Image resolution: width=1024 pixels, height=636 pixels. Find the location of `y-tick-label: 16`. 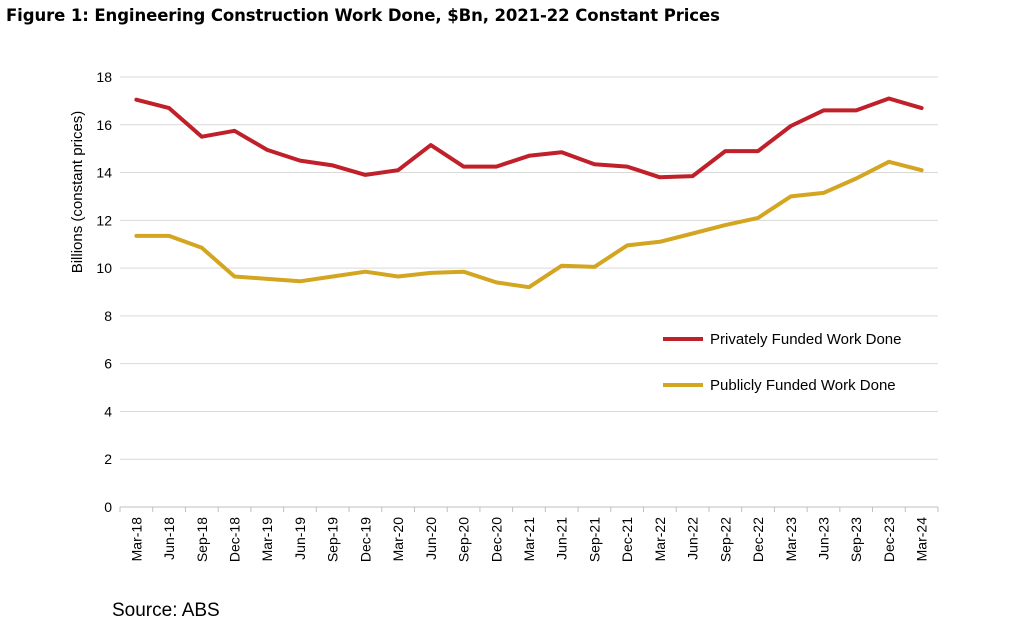

y-tick-label: 16 is located at coordinates (104, 125).